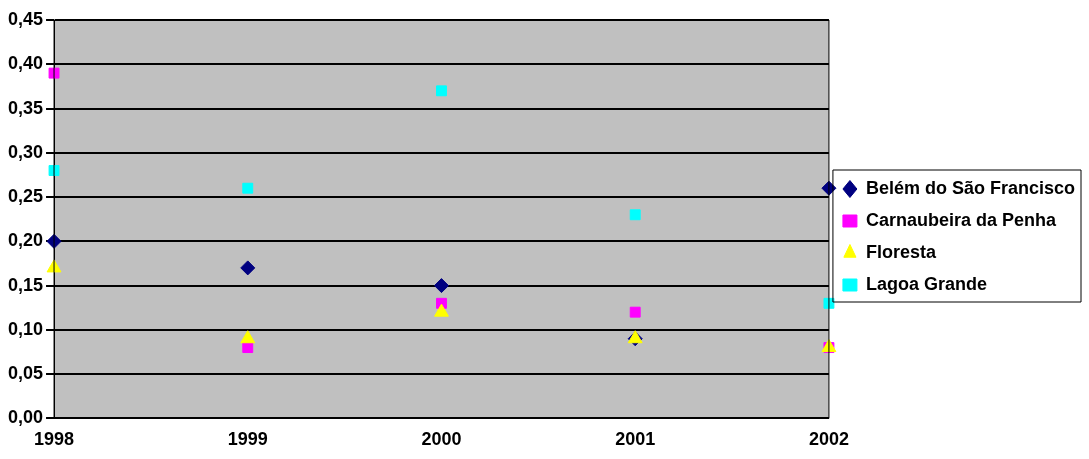 This screenshot has width=1089, height=459. What do you see at coordinates (828, 439) in the screenshot?
I see `x-tick-label: 2002` at bounding box center [828, 439].